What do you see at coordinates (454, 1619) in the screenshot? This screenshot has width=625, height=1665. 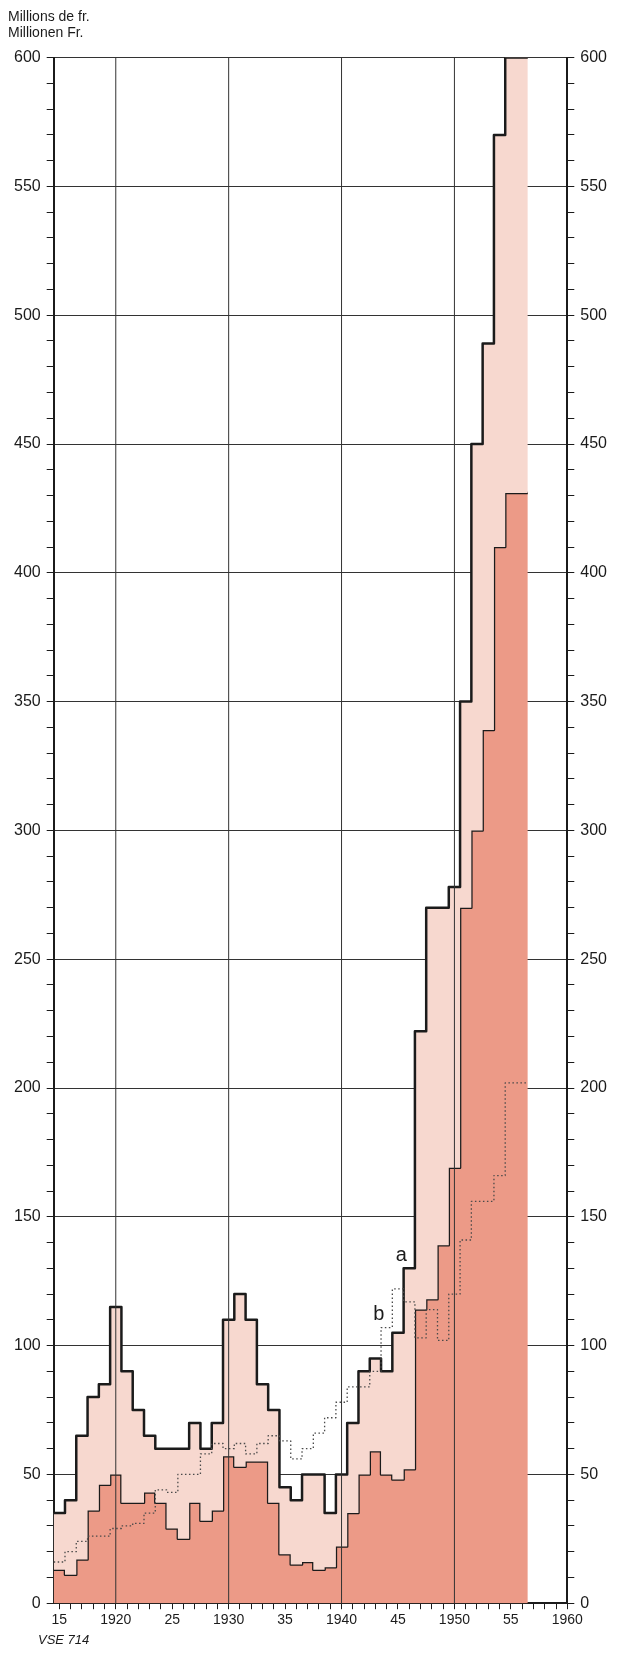 I see `x-tick-label: 1950` at bounding box center [454, 1619].